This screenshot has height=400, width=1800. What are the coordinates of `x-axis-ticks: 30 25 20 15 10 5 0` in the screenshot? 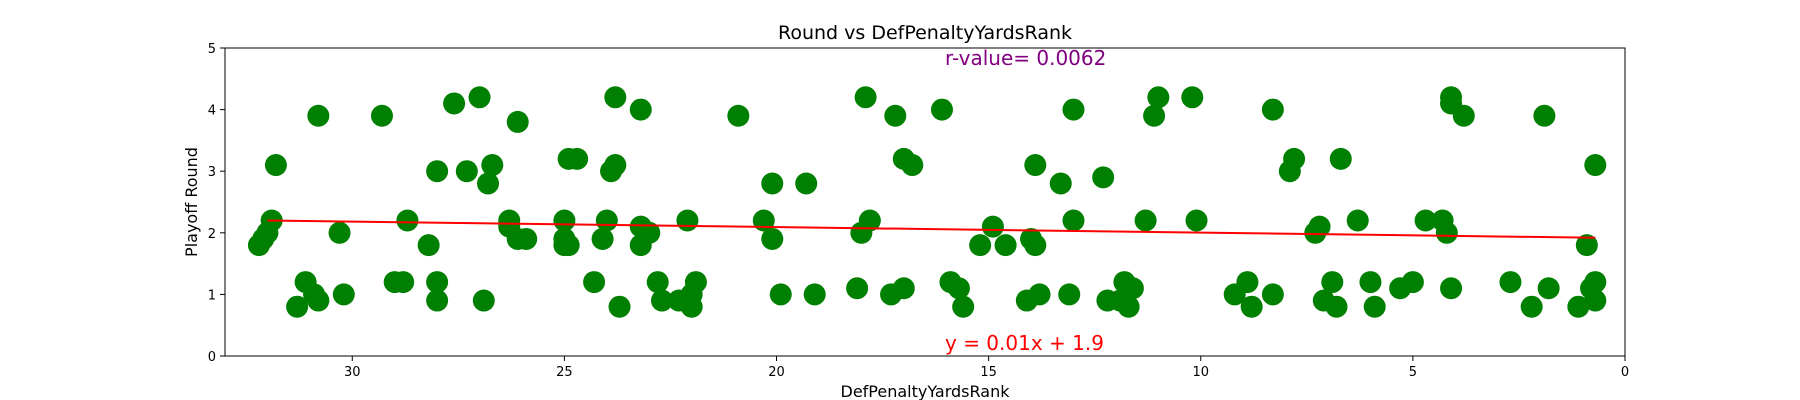 It's located at (986, 368).